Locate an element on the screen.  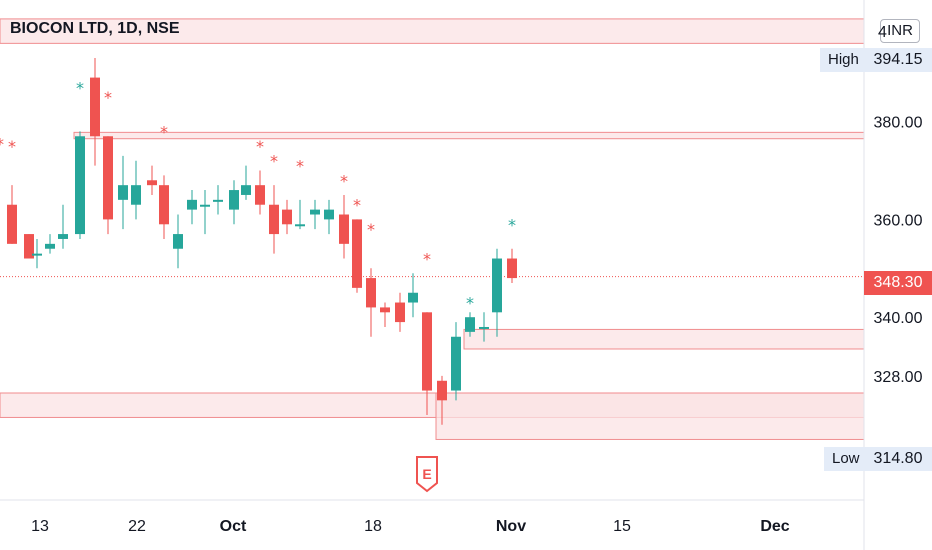
price-tick-label: 340.00 is located at coordinates (898, 318).